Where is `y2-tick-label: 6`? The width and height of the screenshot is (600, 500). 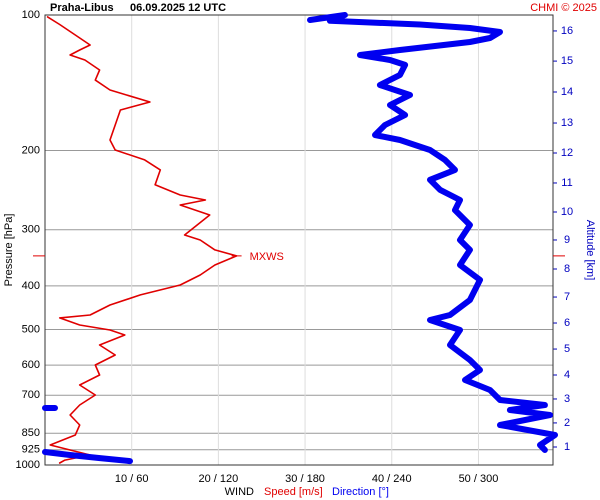
y2-tick-label: 6 is located at coordinates (567, 323).